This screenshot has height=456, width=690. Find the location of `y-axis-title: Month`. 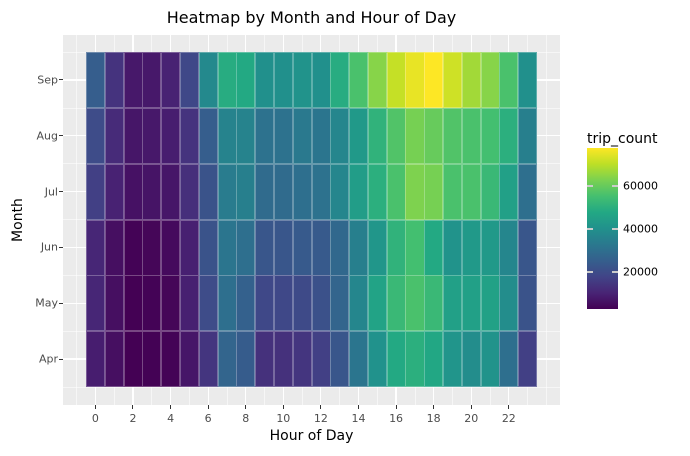

y-axis-title: Month is located at coordinates (18, 220).